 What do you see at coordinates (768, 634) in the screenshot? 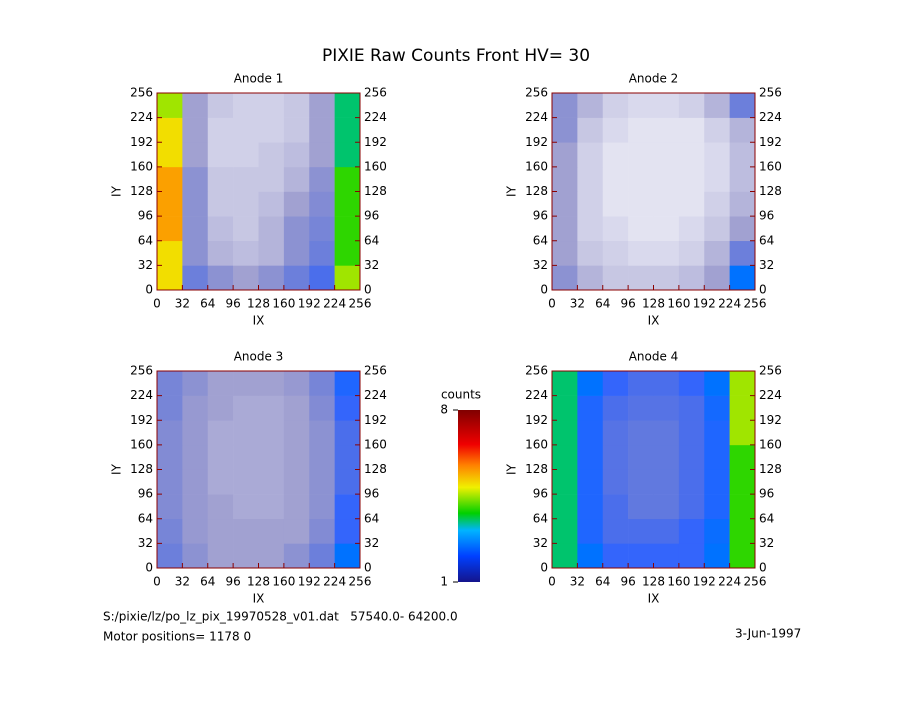
I see `footer-date: 3-Jun-1997` at bounding box center [768, 634].